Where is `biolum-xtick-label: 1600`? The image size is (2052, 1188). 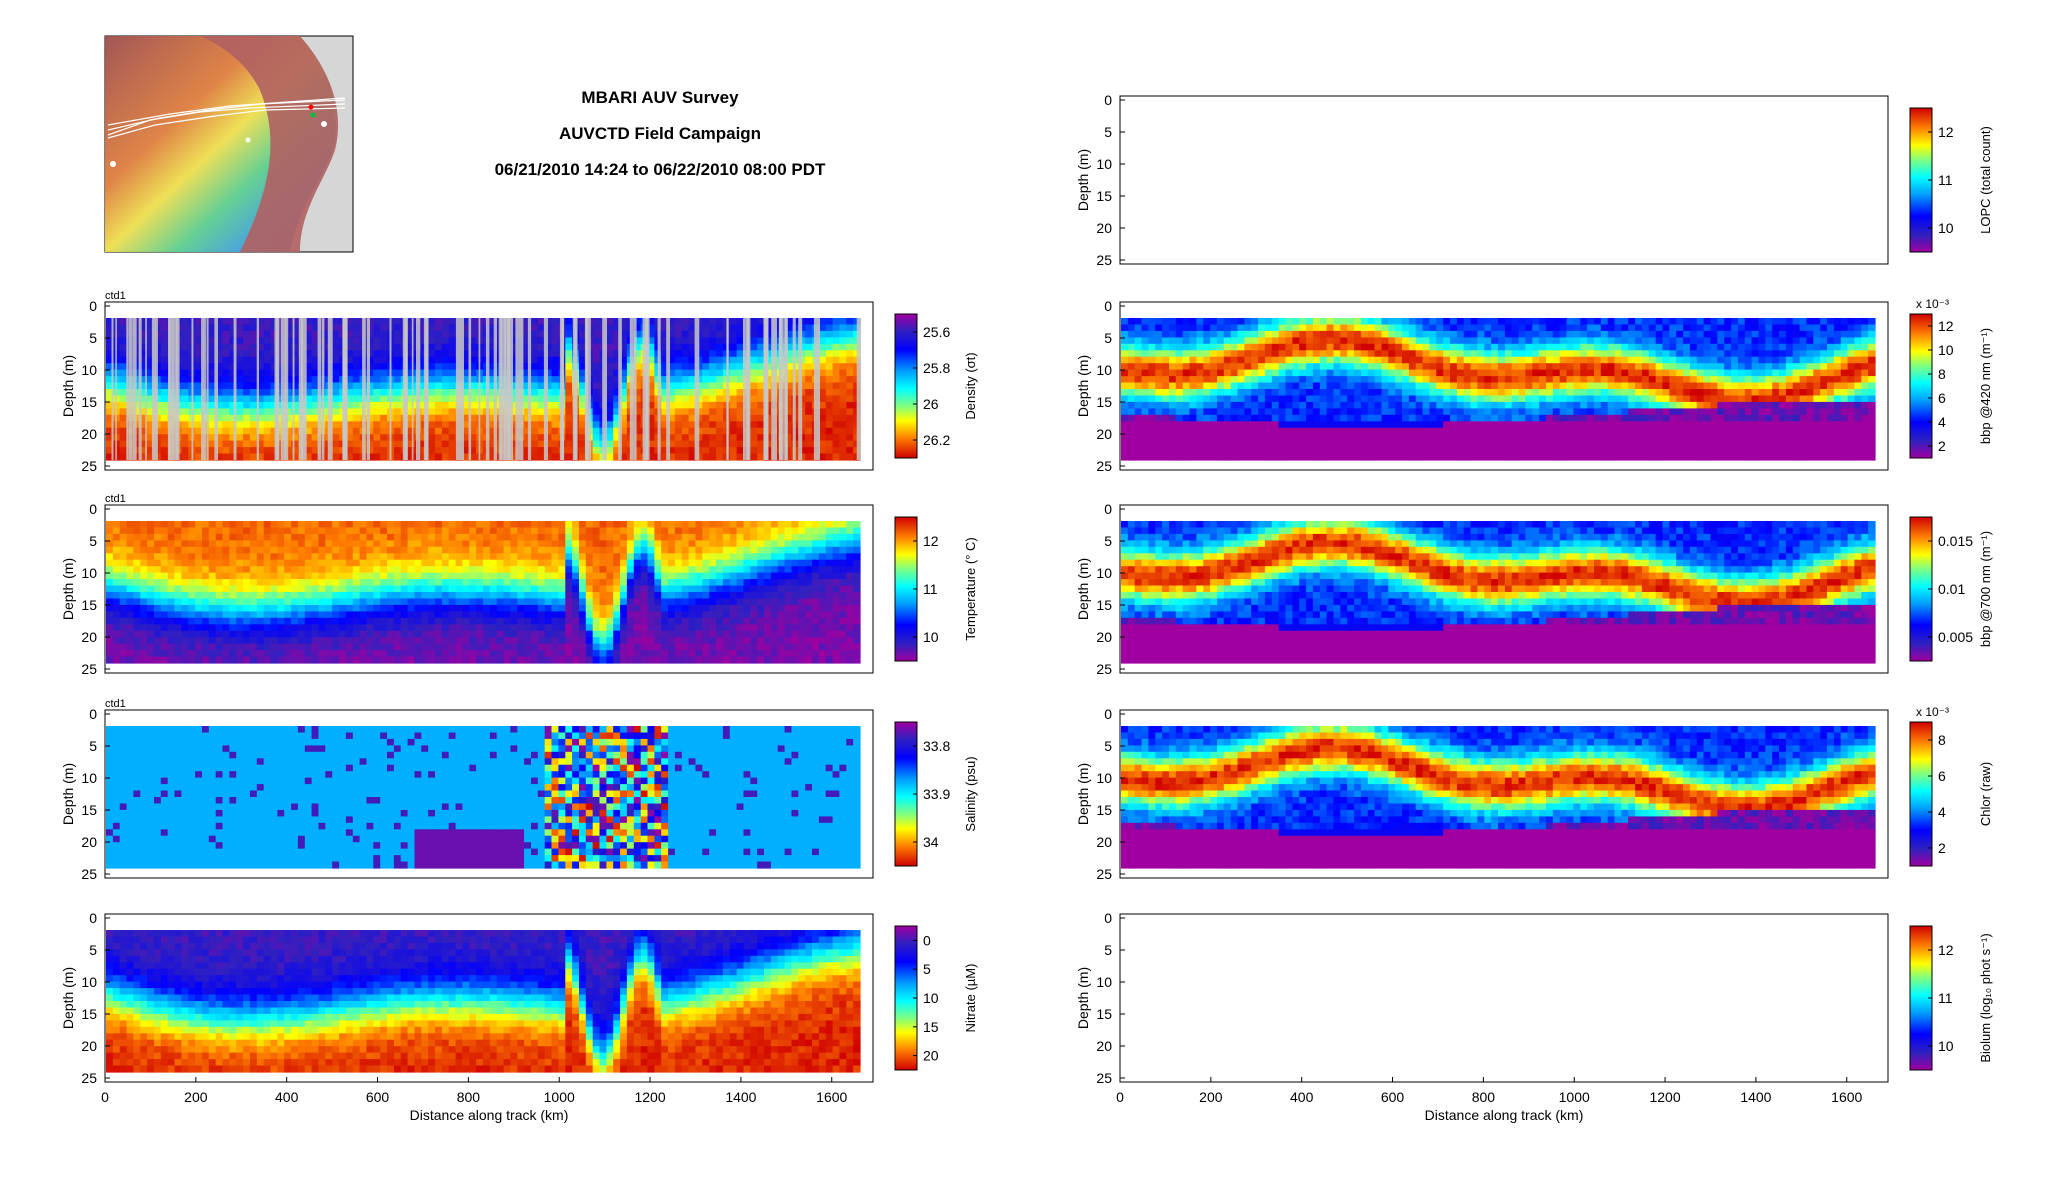 biolum-xtick-label: 1600 is located at coordinates (1846, 1097).